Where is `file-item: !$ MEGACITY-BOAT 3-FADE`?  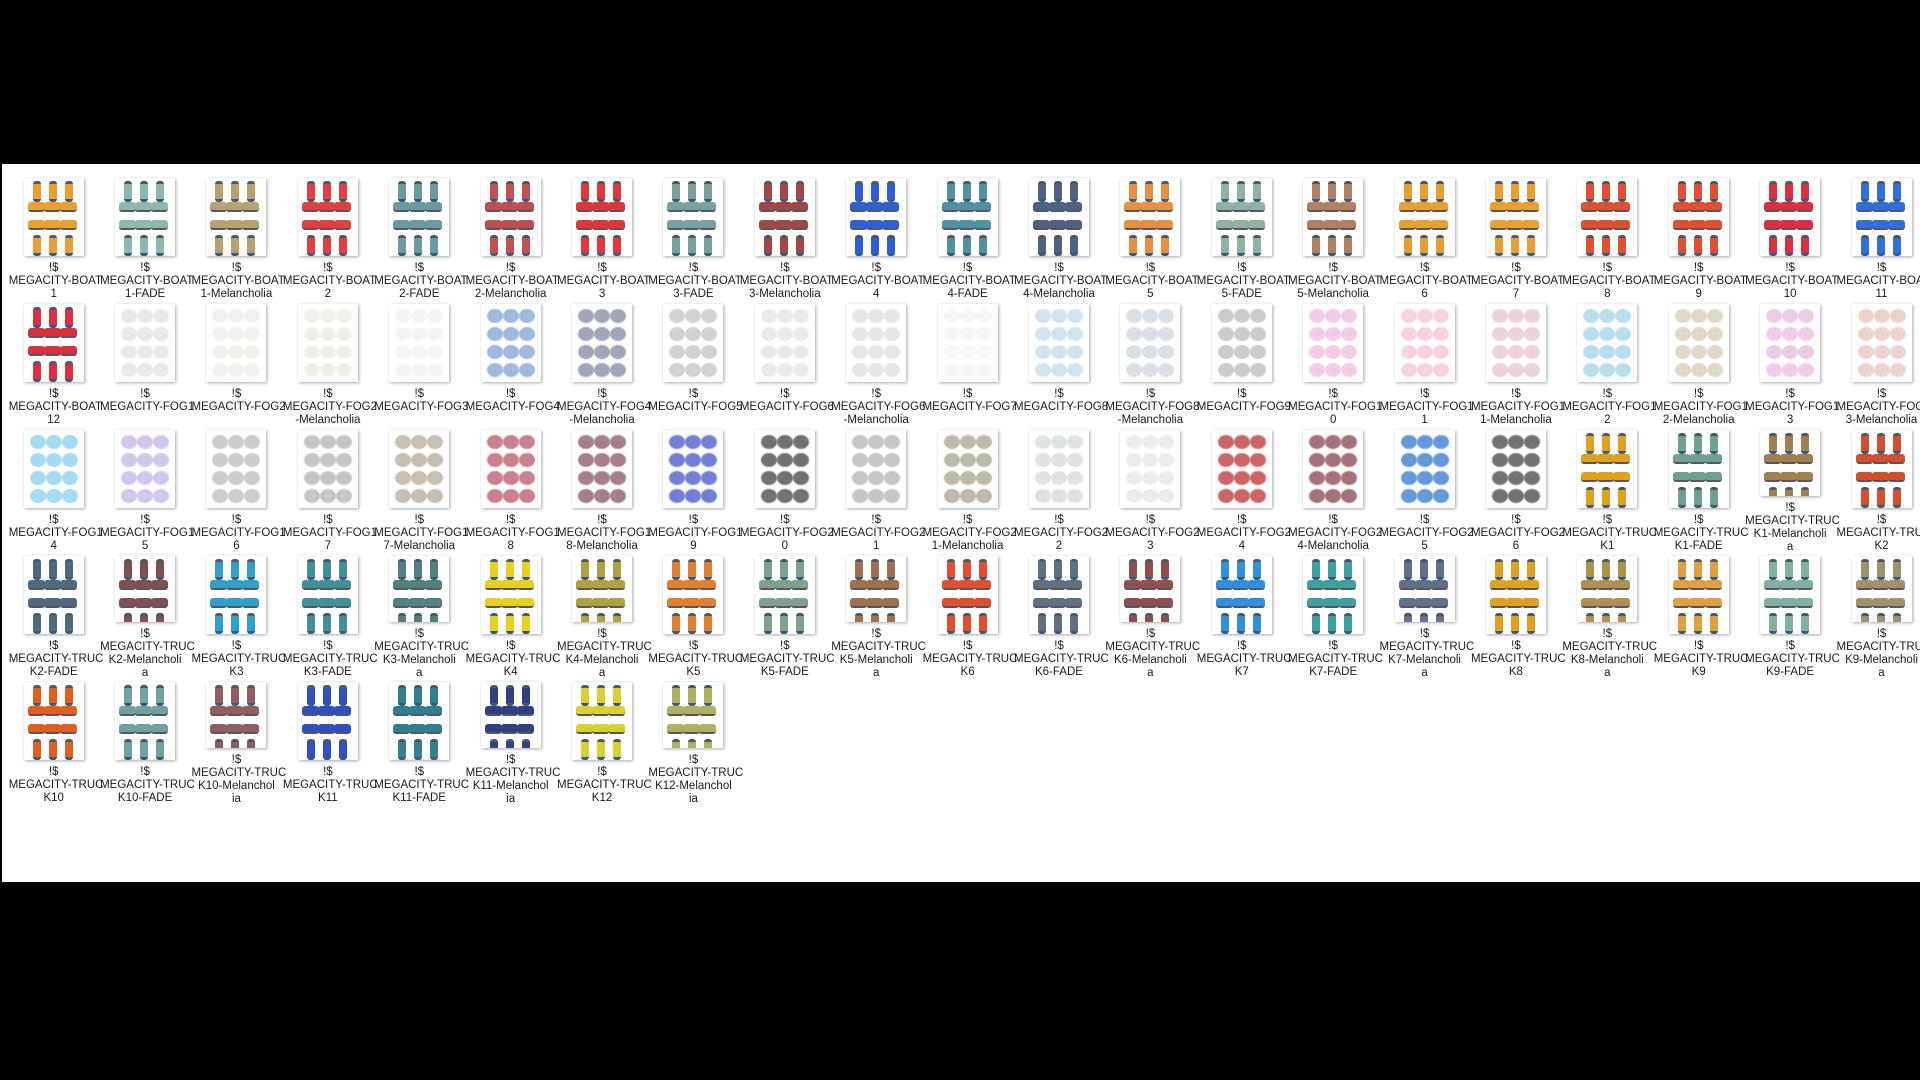
file-item: !$ MEGACITY-BOAT 3-FADE is located at coordinates (695, 239).